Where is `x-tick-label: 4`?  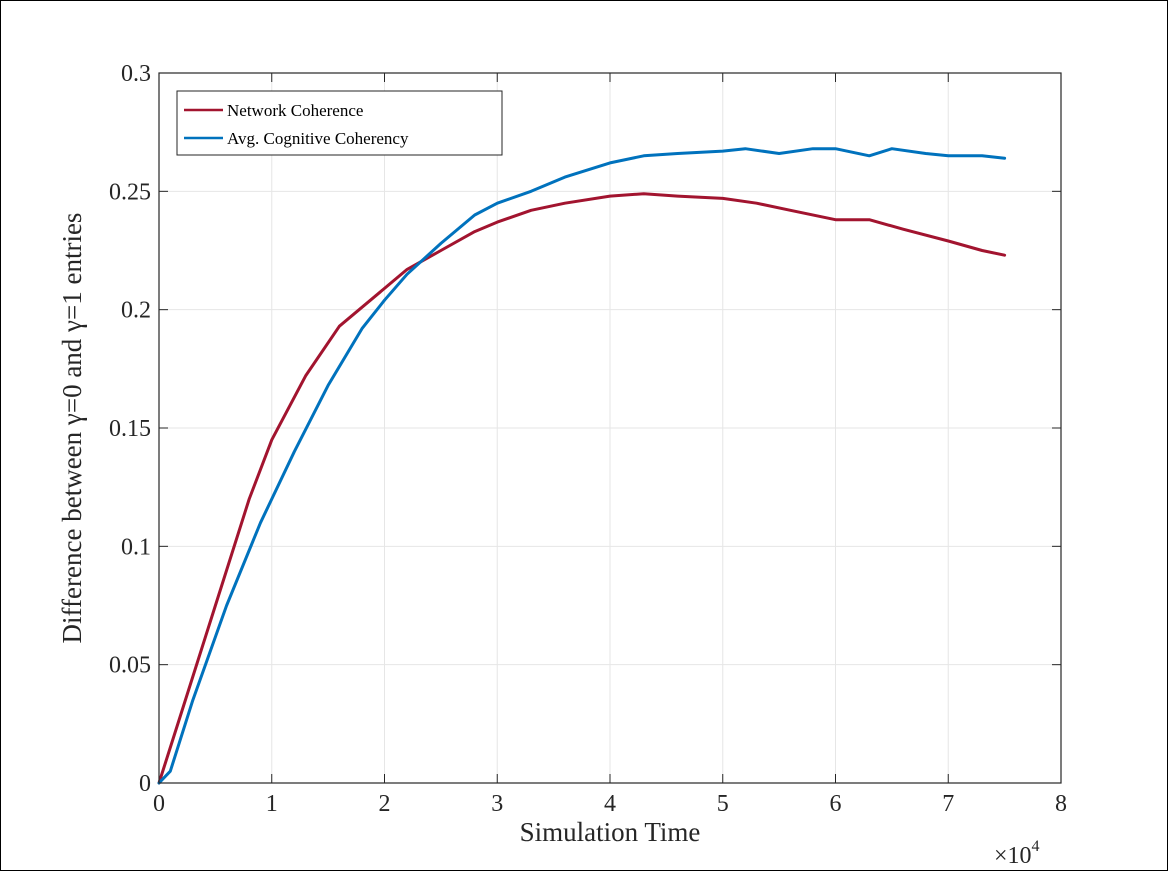
x-tick-label: 4 is located at coordinates (610, 804).